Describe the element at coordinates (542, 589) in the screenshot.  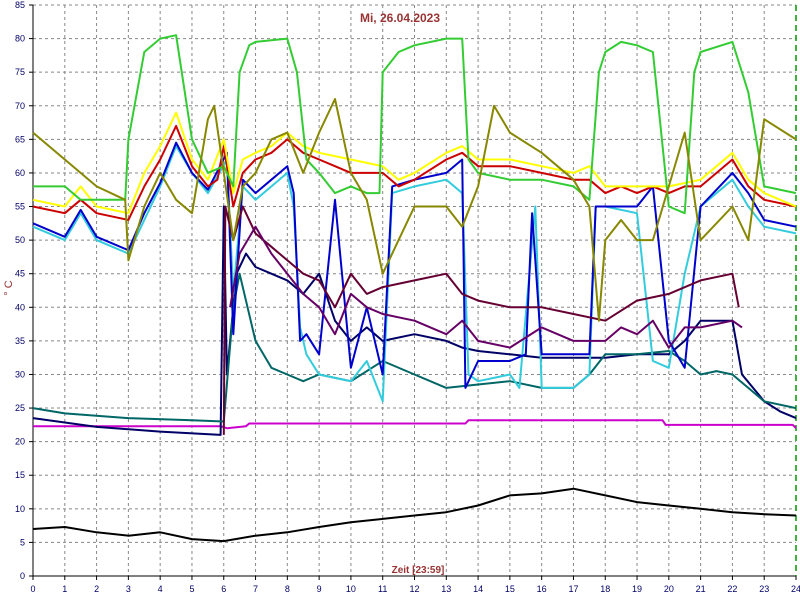
I see `x-tick-label: 16` at that location.